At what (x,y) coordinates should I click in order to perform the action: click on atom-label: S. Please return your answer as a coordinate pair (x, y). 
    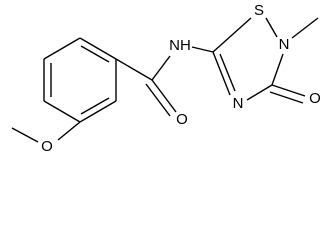
    Looking at the image, I should click on (259, 10).